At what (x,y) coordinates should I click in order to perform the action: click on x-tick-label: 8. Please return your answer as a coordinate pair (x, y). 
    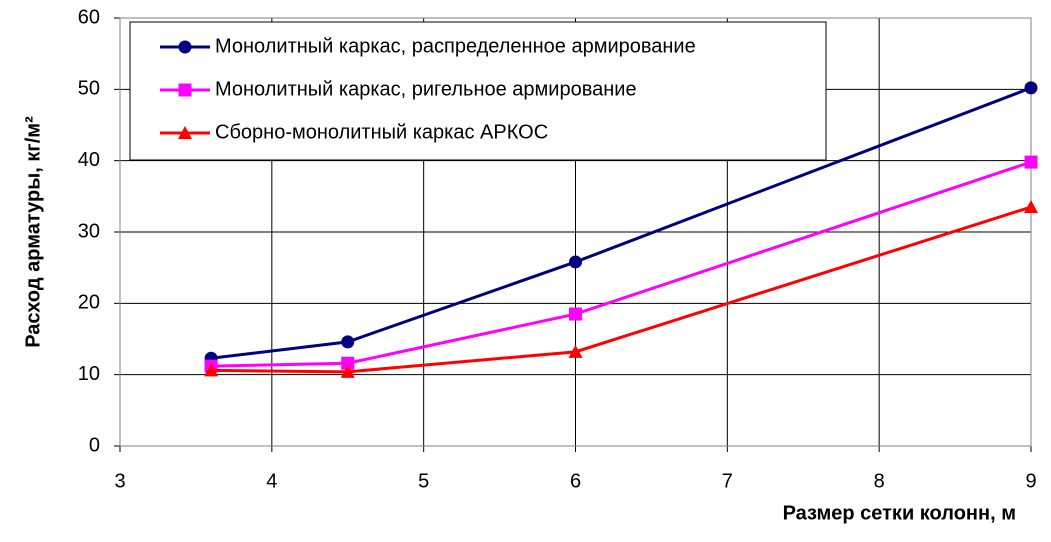
    Looking at the image, I should click on (879, 481).